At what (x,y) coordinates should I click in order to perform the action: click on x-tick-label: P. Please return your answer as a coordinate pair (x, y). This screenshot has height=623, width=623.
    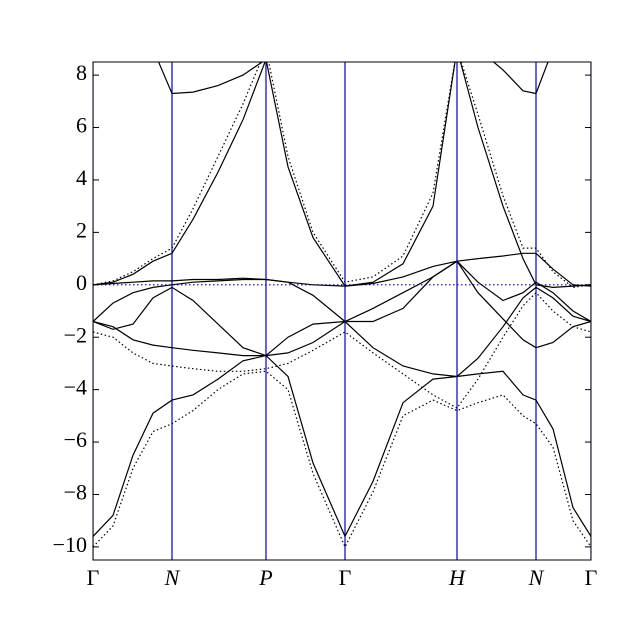
    Looking at the image, I should click on (265, 577).